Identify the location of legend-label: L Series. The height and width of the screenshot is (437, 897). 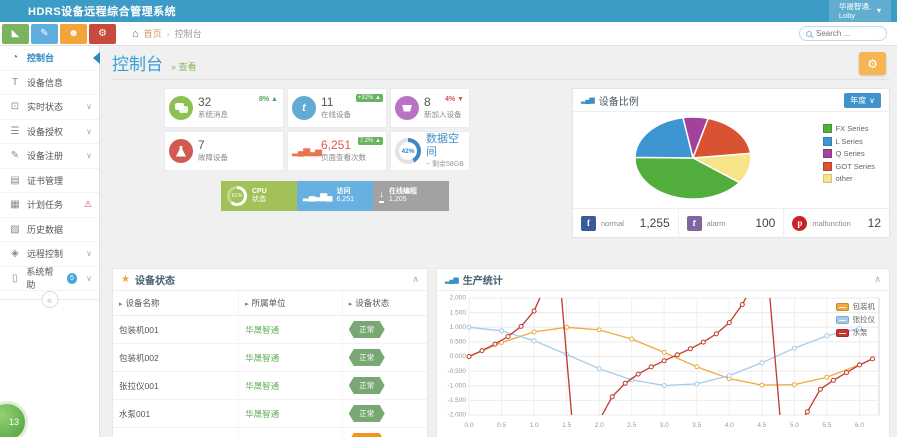
(849, 141).